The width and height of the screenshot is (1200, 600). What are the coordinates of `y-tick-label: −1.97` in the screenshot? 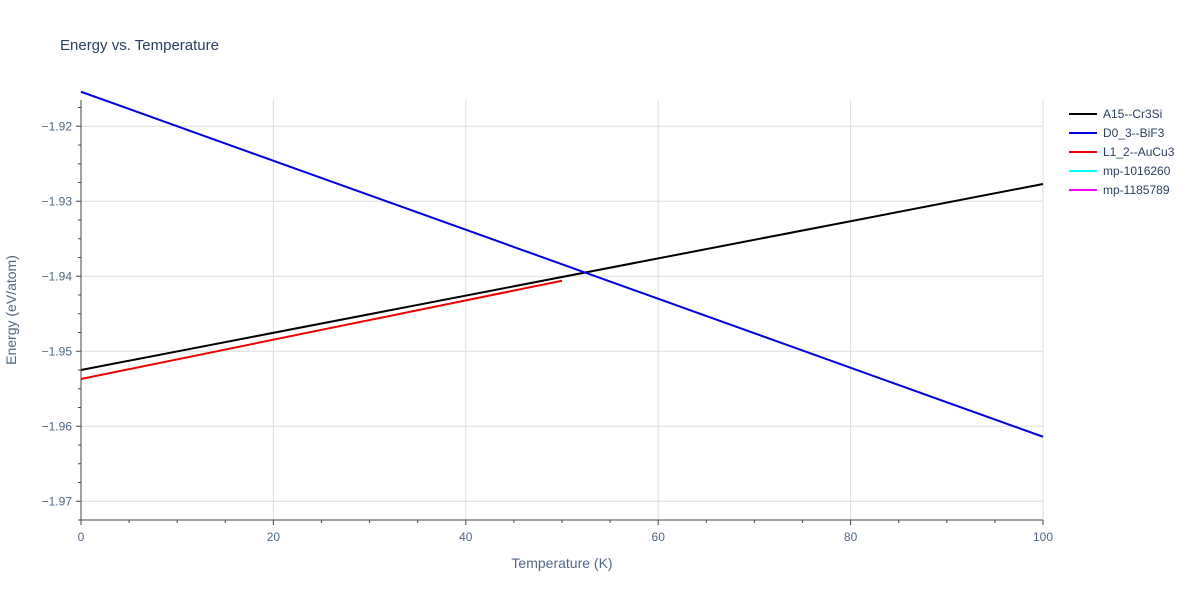 It's located at (57, 501).